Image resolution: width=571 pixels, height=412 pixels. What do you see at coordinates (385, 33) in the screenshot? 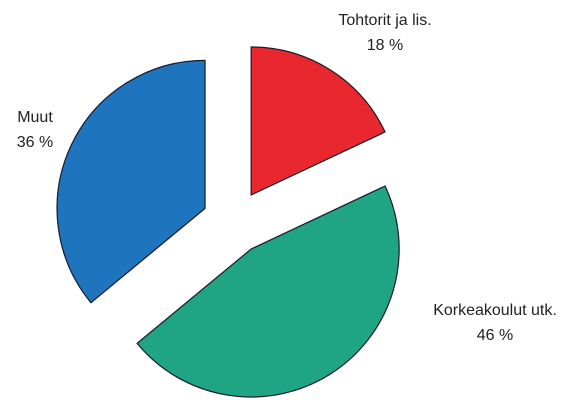
I see `slice-label: Tohtorit ja lis. 18 %` at bounding box center [385, 33].